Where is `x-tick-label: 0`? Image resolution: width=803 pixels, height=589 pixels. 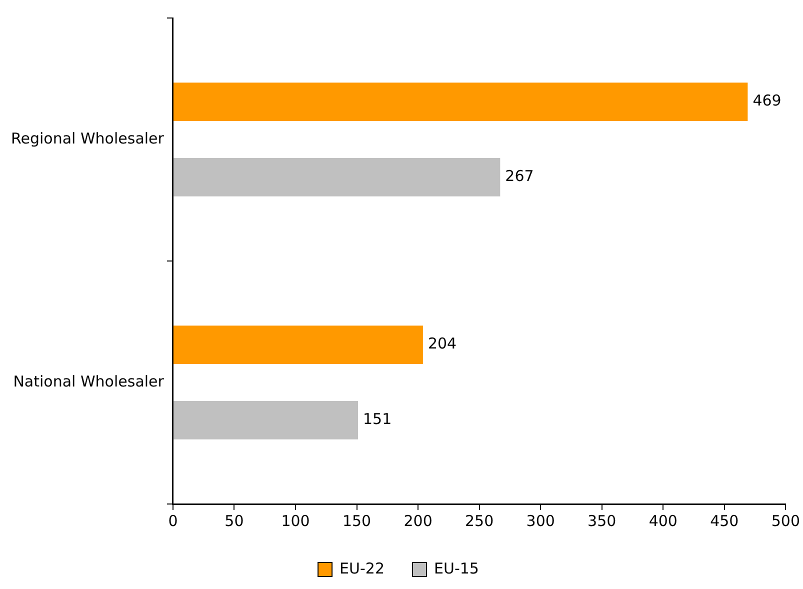
x-tick-label: 0 is located at coordinates (173, 521).